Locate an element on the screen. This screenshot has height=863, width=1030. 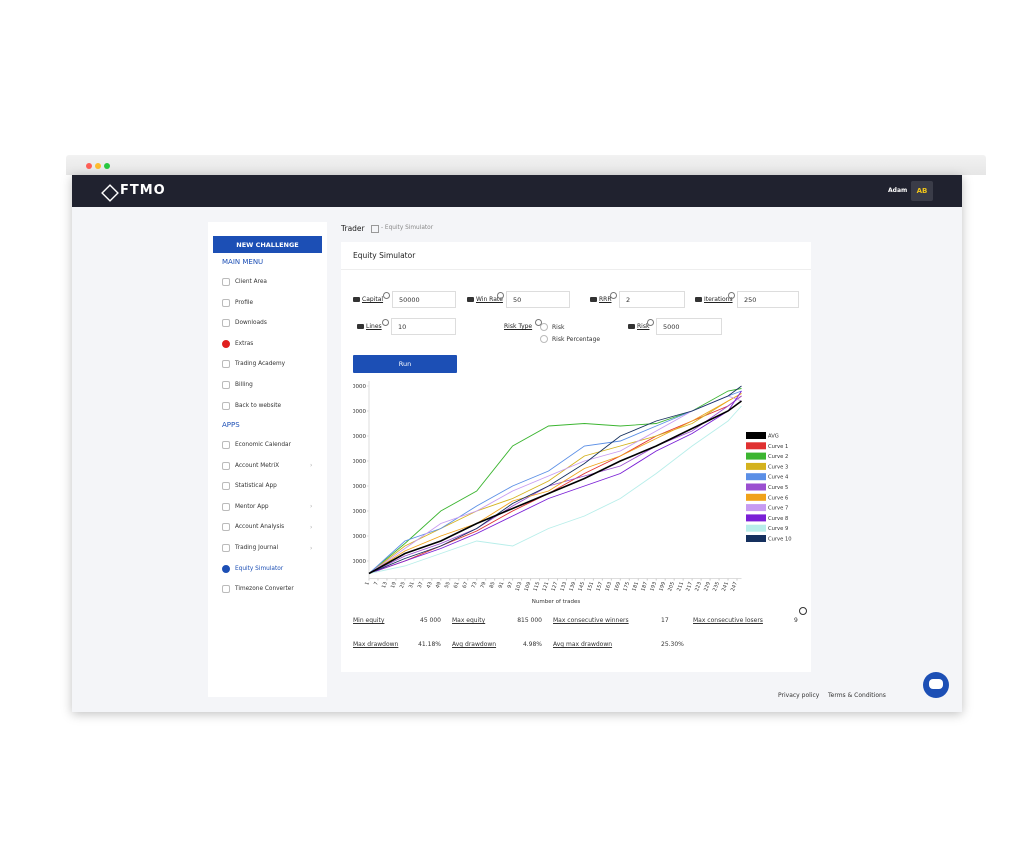
x-tick-label: 175 is located at coordinates (626, 586).